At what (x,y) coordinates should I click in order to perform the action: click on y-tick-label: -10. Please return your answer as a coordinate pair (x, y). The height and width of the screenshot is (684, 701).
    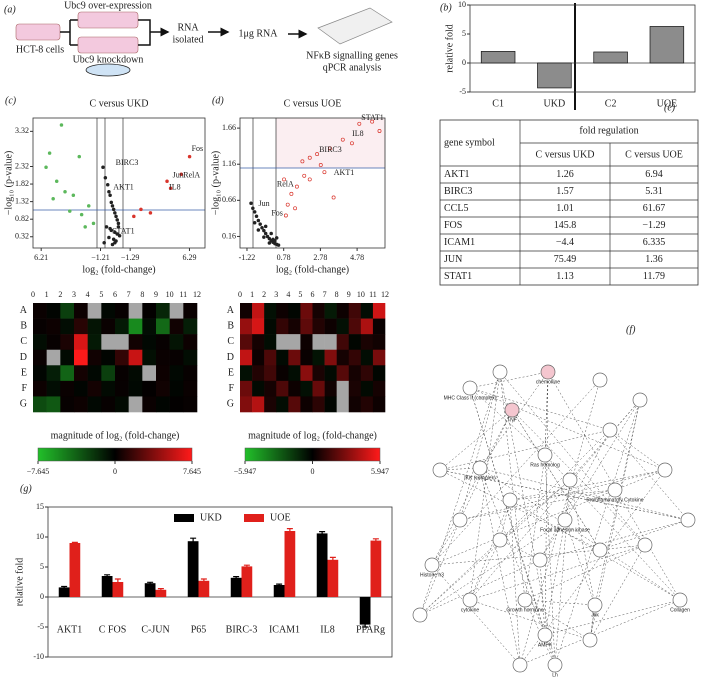
    Looking at the image, I should click on (38, 656).